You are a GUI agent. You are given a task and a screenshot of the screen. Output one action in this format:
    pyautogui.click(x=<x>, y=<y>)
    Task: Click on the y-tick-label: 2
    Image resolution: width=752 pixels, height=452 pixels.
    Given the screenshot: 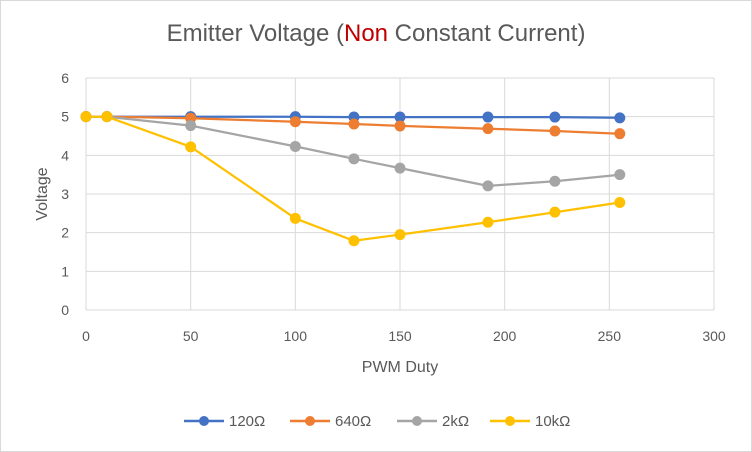 What is the action you would take?
    pyautogui.click(x=65, y=233)
    